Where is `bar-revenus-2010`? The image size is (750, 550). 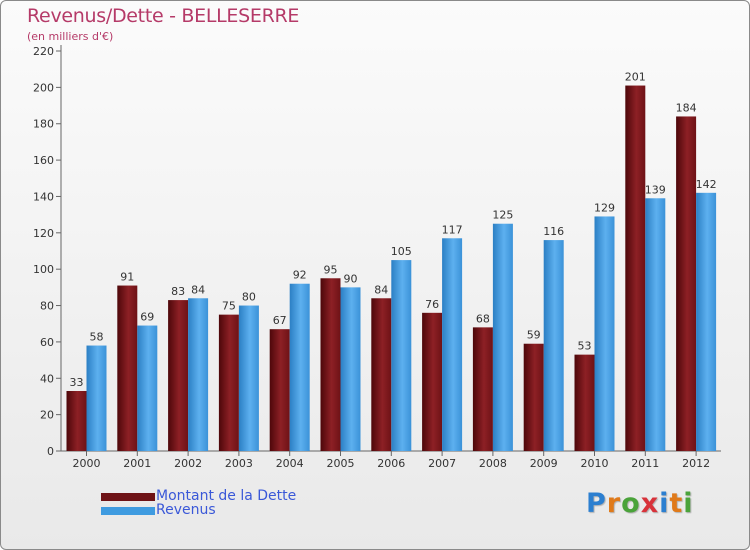
bar-revenus-2010 is located at coordinates (604, 333).